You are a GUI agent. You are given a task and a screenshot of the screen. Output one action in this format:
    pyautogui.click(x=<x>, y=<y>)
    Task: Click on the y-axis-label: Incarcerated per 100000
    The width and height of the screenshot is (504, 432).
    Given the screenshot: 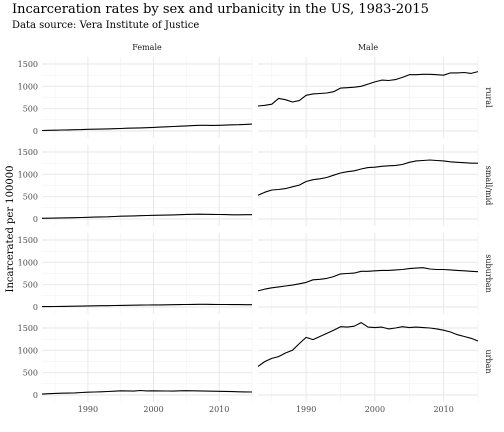 What is the action you would take?
    pyautogui.click(x=10, y=229)
    